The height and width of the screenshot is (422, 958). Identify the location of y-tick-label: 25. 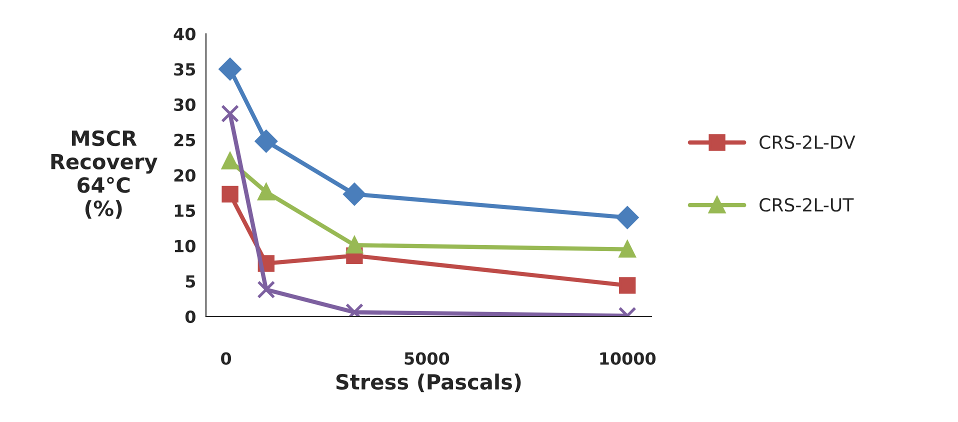
(185, 140).